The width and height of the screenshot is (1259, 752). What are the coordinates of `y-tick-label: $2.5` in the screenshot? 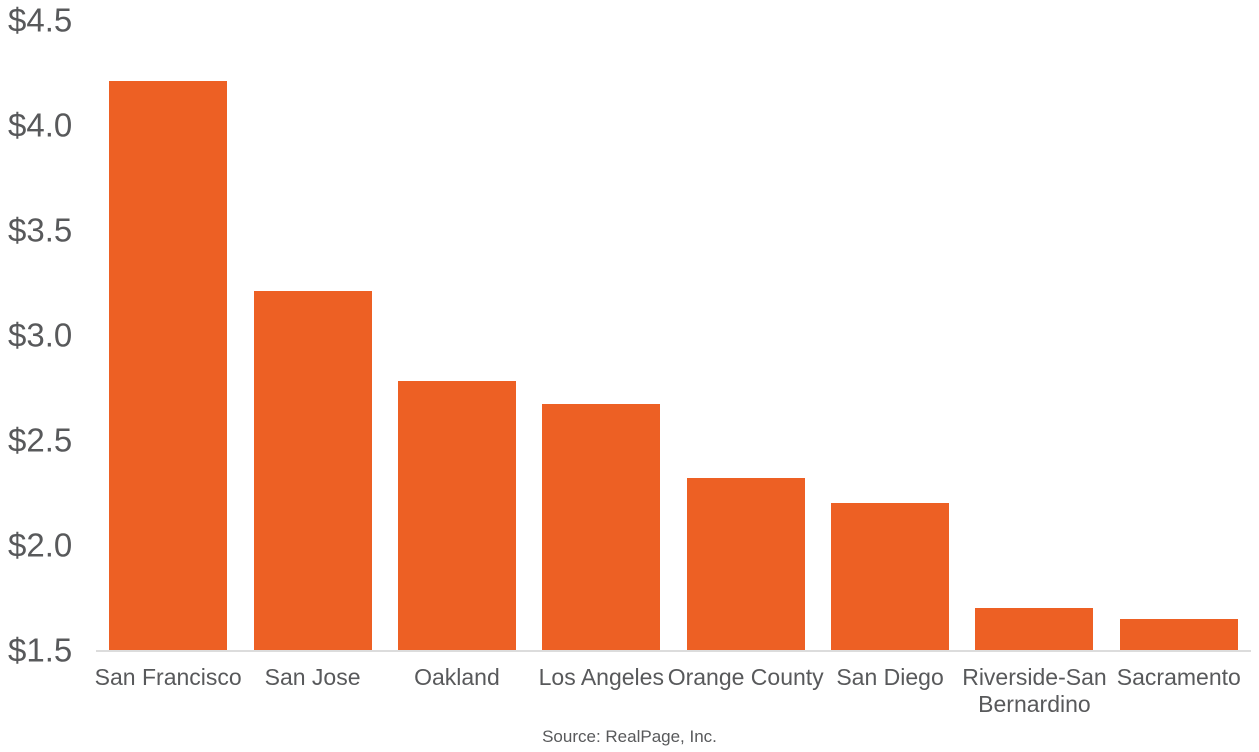 It's located at (40, 440).